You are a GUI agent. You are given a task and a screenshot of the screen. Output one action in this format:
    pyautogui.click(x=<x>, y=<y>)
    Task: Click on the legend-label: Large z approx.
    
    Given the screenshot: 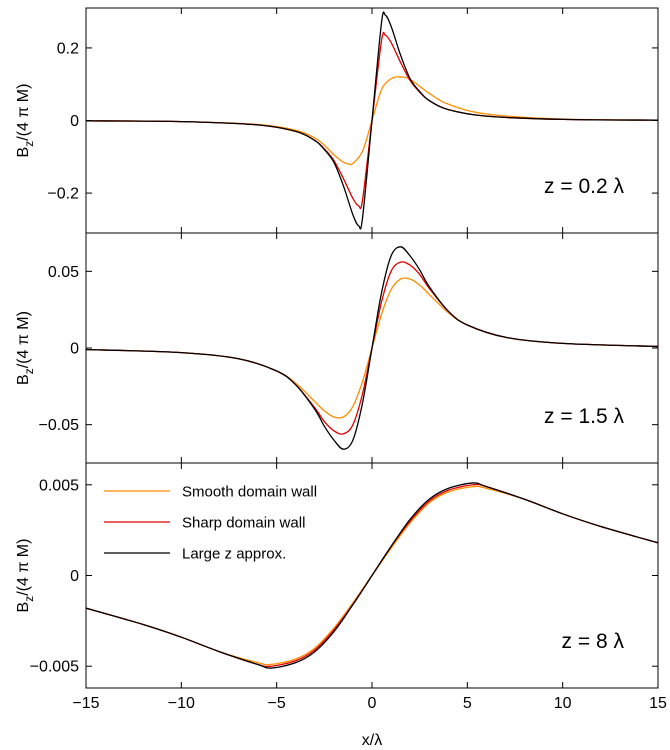 What is the action you would take?
    pyautogui.click(x=234, y=554)
    